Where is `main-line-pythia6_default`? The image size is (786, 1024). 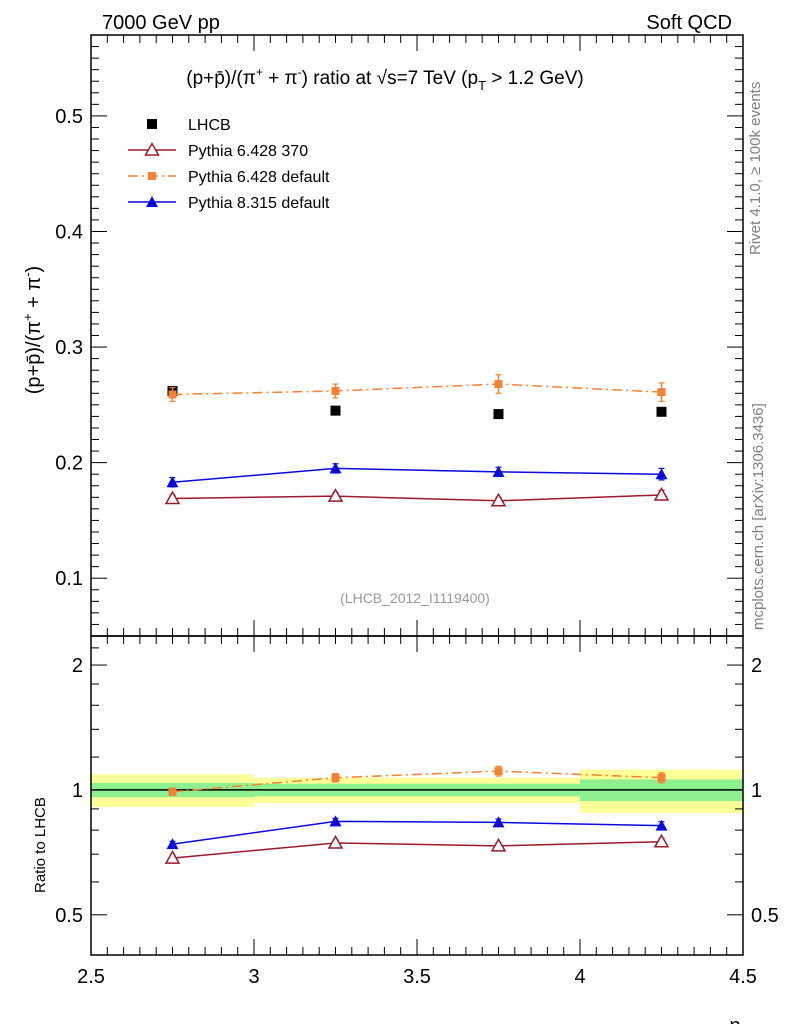 main-line-pythia6_default is located at coordinates (417, 389).